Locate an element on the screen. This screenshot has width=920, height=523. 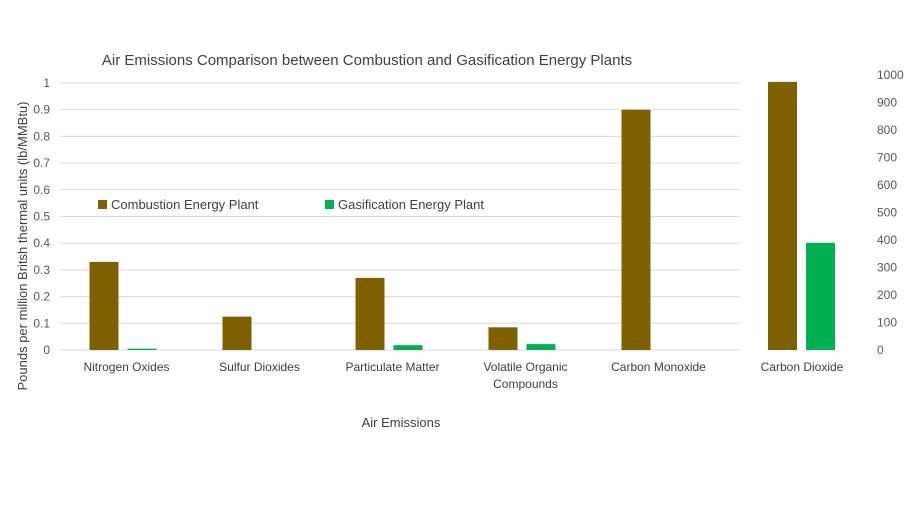
y-tick-label: 0.6 is located at coordinates (41, 190).